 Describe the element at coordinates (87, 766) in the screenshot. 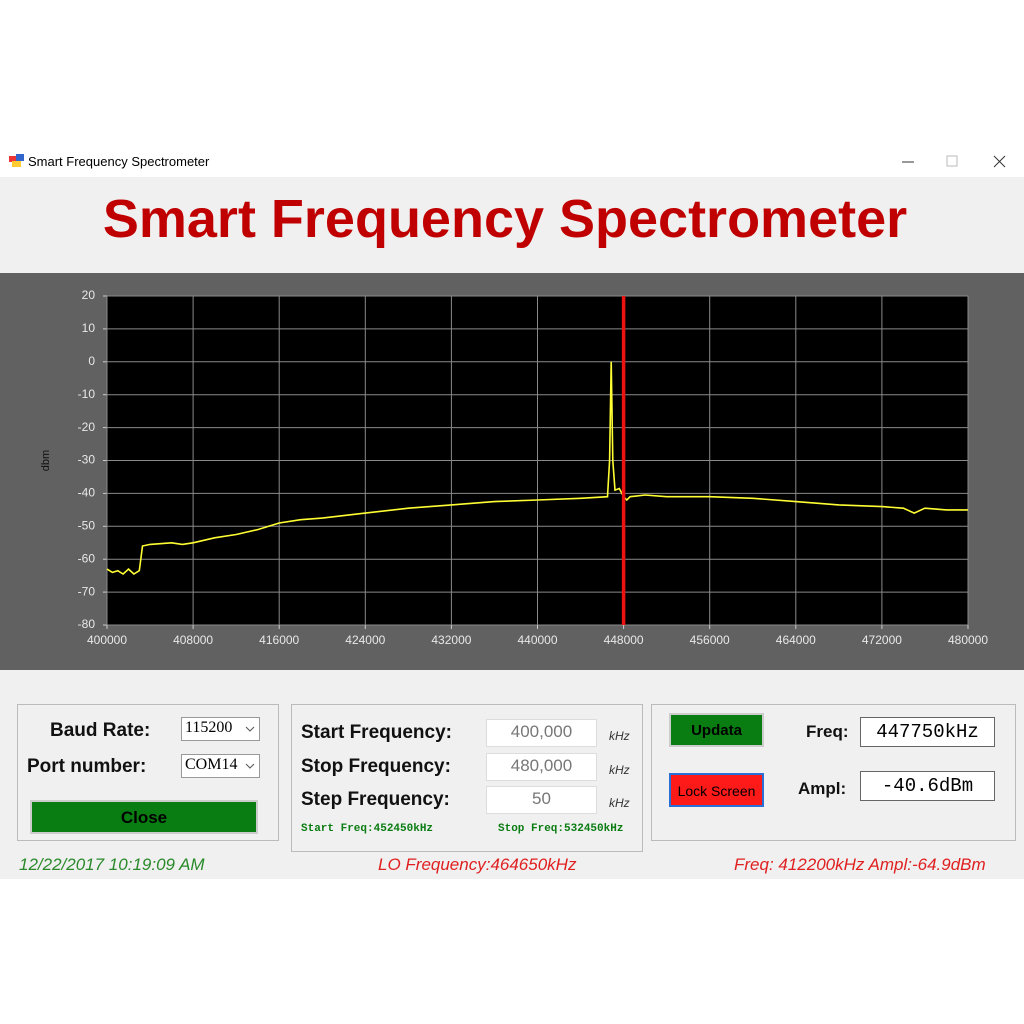

I see `port-label: Port number:` at that location.